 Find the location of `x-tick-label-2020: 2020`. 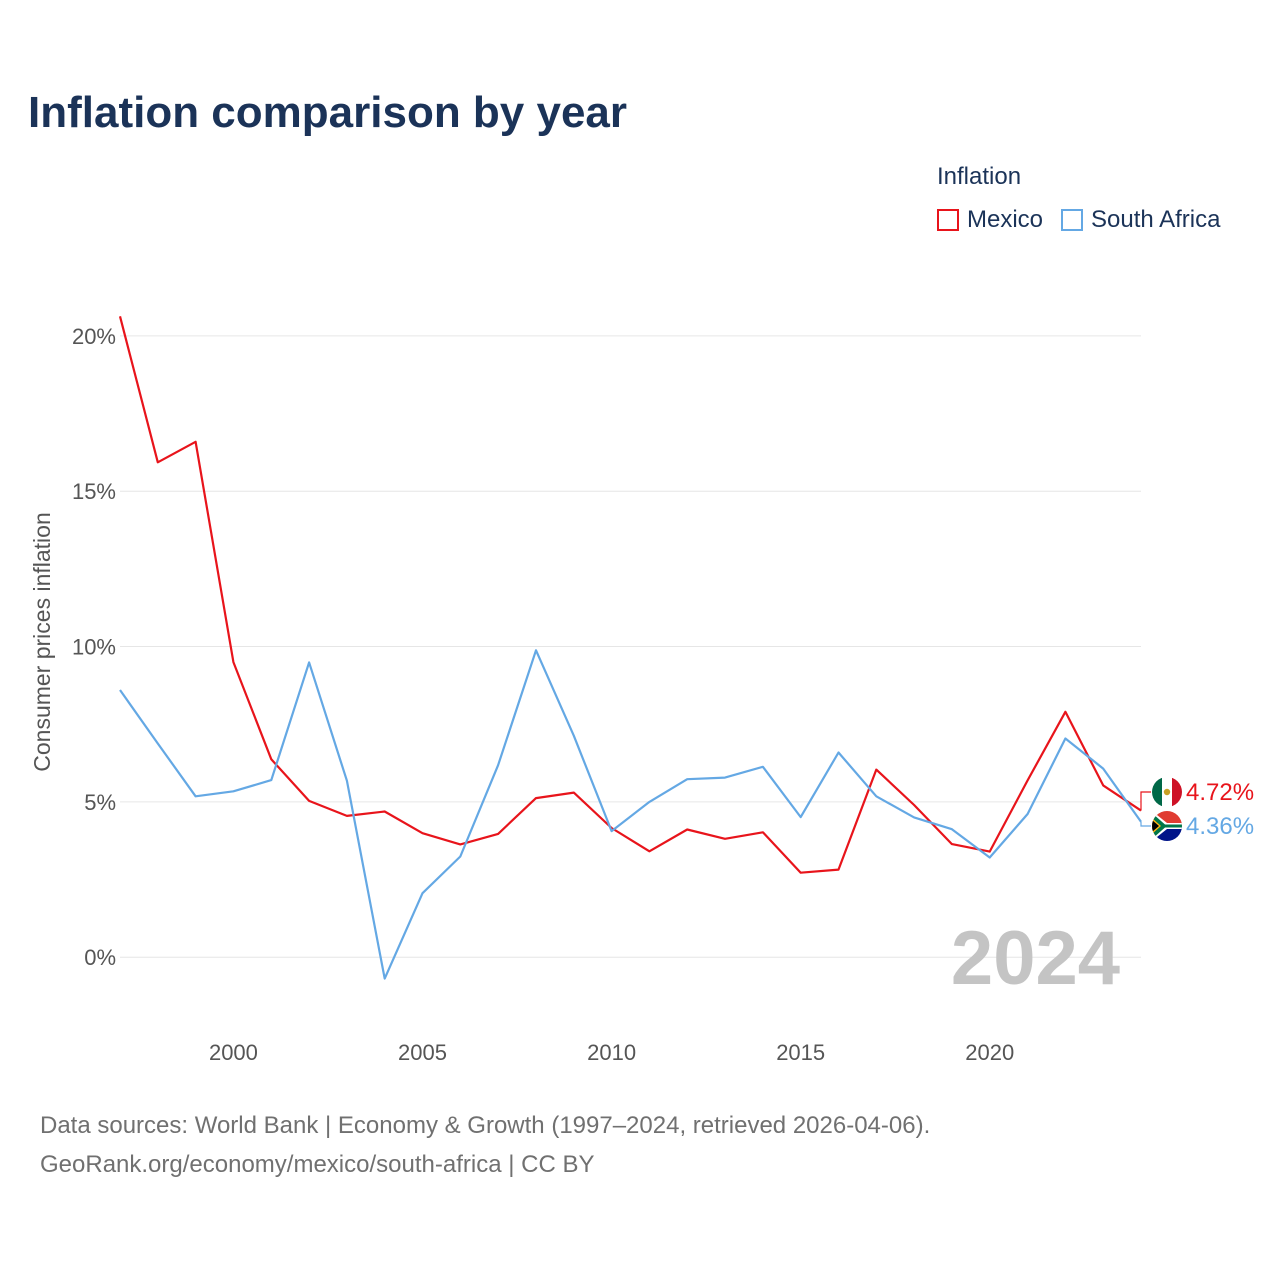

x-tick-label-2020: 2020 is located at coordinates (989, 1052).